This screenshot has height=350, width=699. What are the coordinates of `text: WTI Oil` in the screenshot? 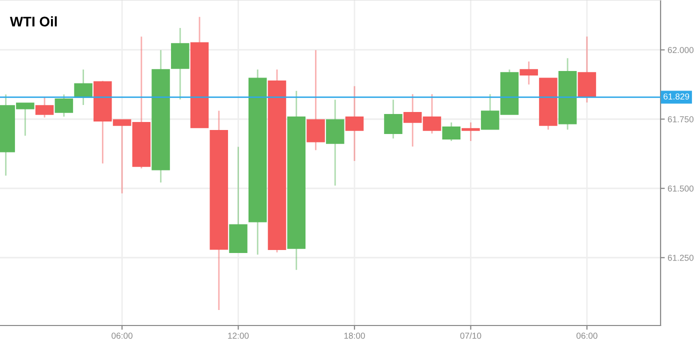 It's located at (33, 21).